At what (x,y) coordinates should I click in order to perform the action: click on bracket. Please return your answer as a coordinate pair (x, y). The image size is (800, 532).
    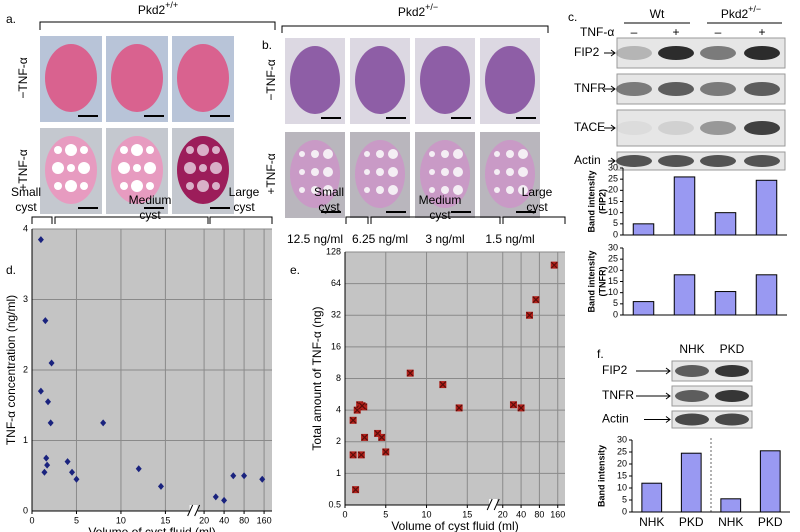
    Looking at the image, I should click on (131, 220).